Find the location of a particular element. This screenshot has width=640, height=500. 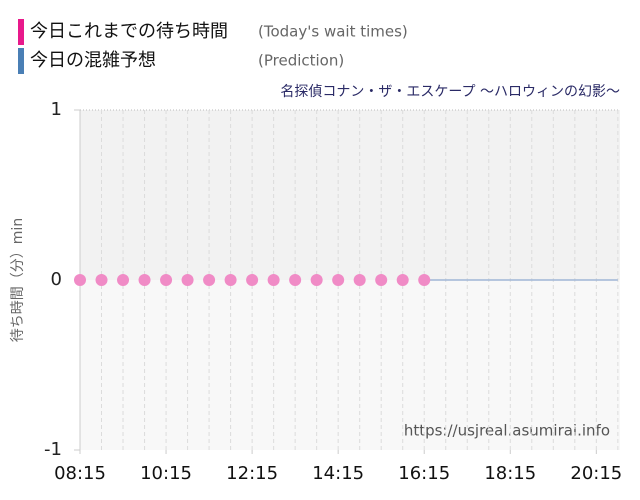

legend-label: 今日これまでの待ち時間 is located at coordinates (129, 31).